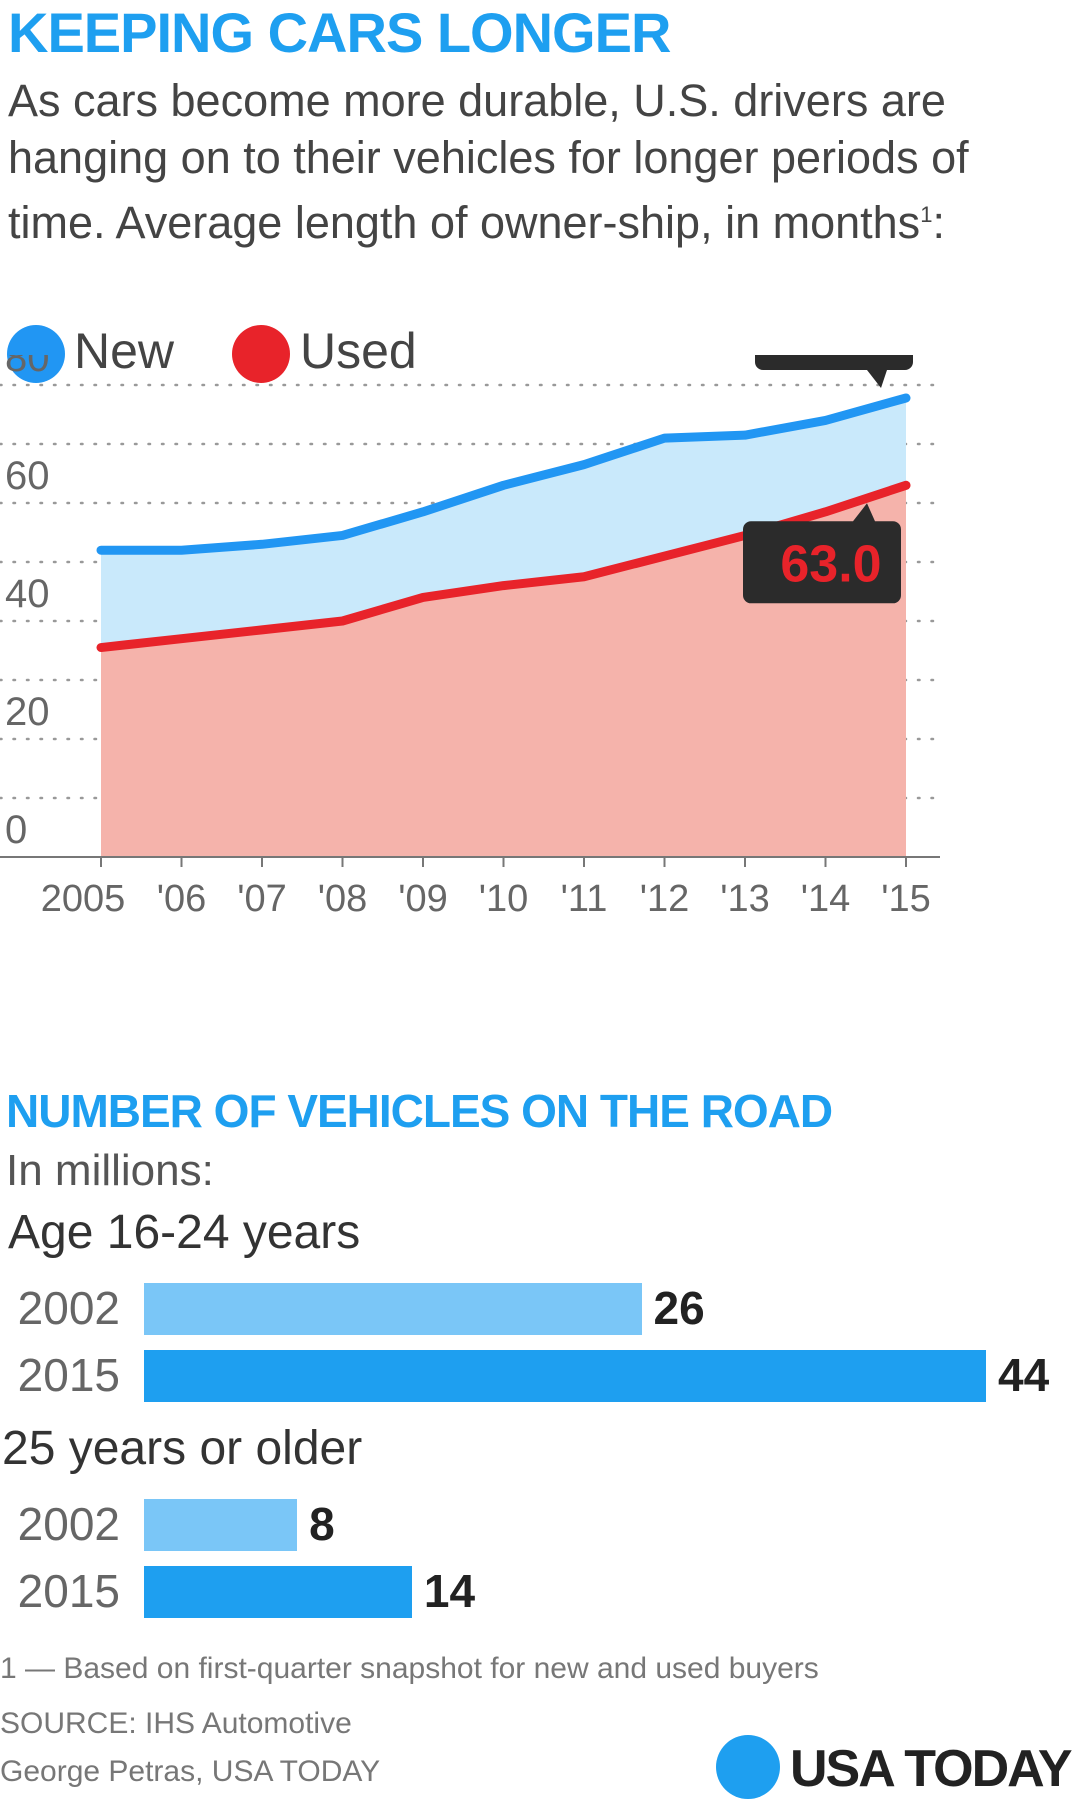 This screenshot has width=1077, height=1800. What do you see at coordinates (182, 899) in the screenshot?
I see `x-tick-label: '06` at bounding box center [182, 899].